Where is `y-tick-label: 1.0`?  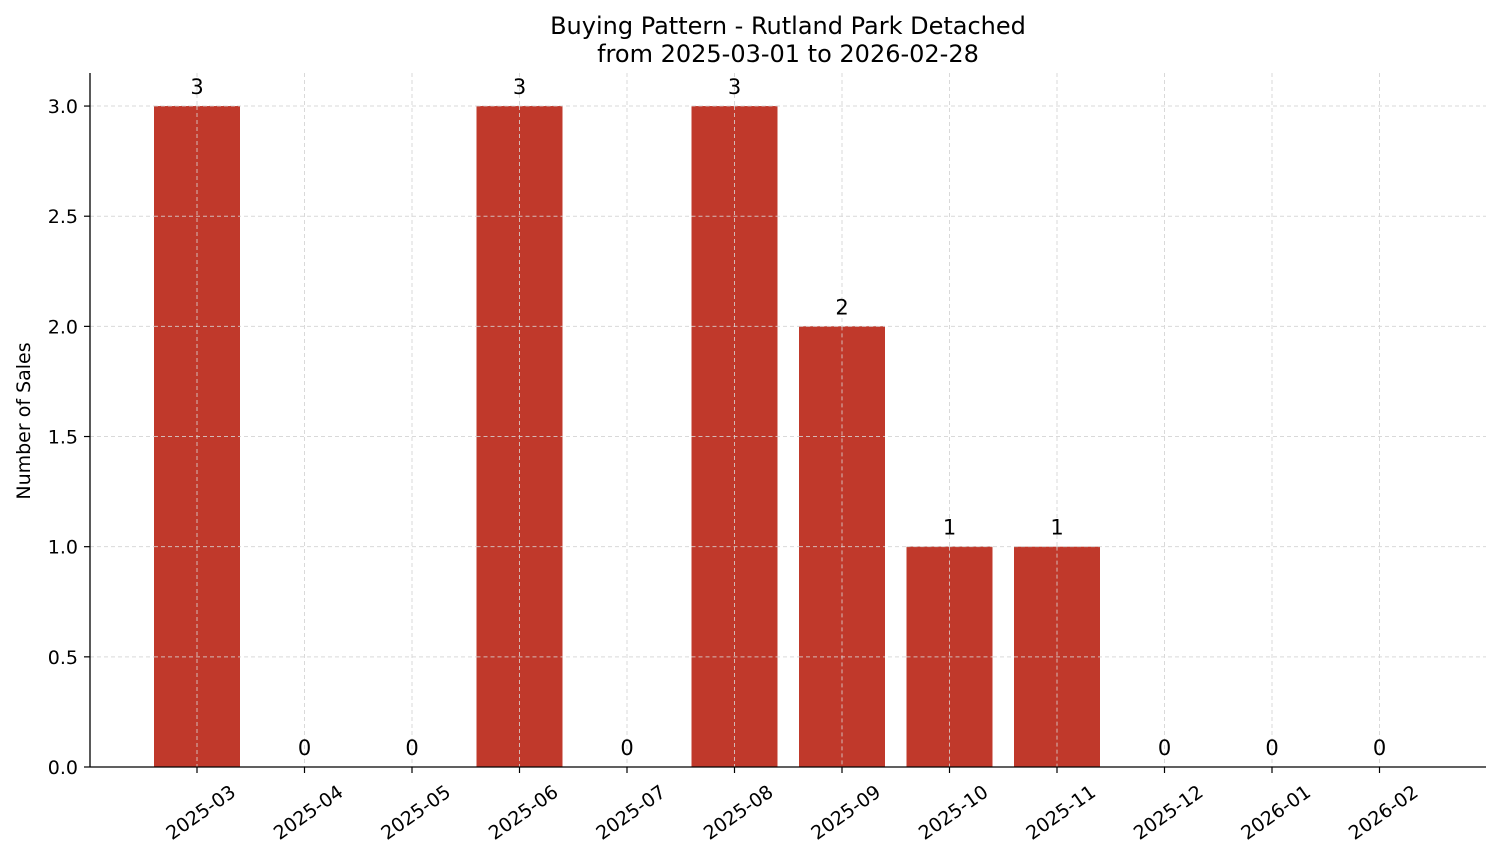 y-tick-label: 1.0 is located at coordinates (63, 548).